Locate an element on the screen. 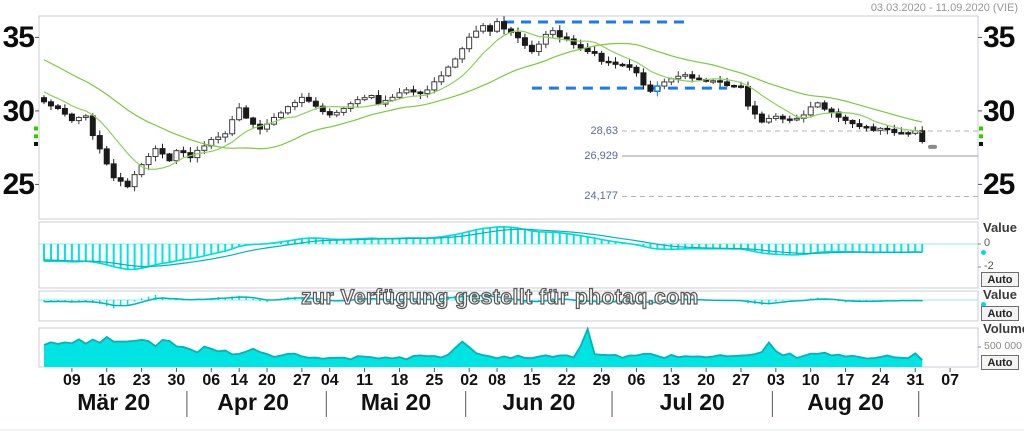  x-axis-week-label: 07 is located at coordinates (950, 380).